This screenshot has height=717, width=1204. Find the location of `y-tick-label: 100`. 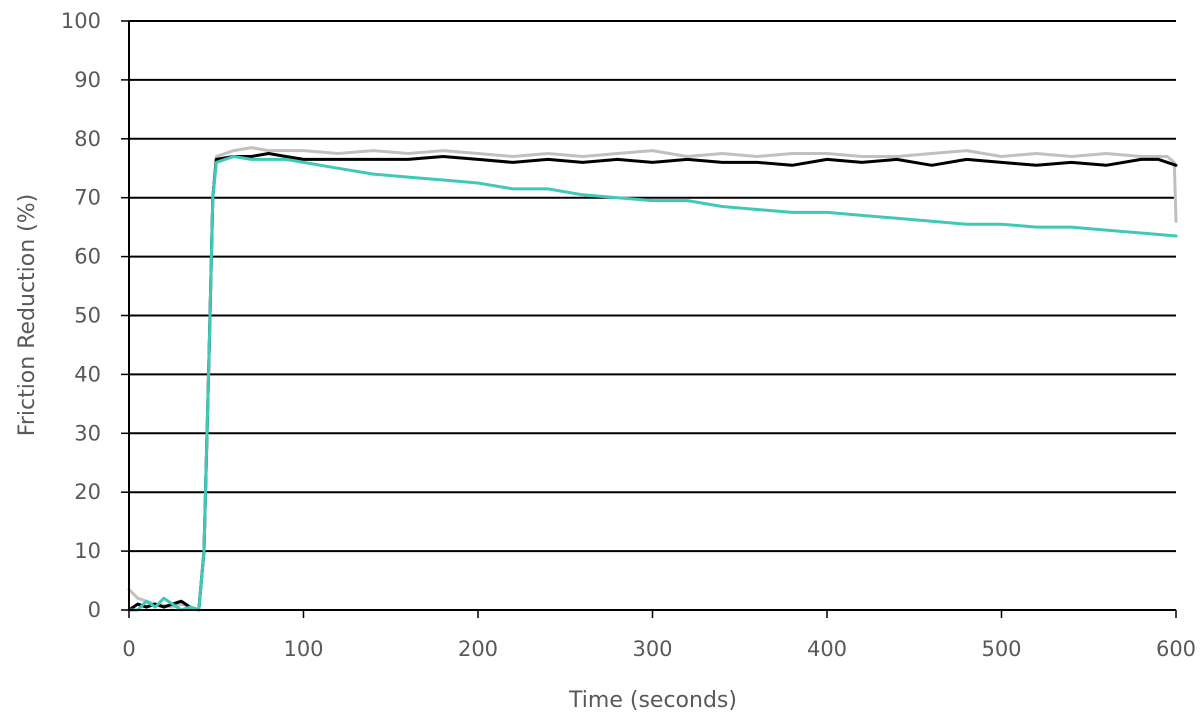

y-tick-label: 100 is located at coordinates (81, 21).